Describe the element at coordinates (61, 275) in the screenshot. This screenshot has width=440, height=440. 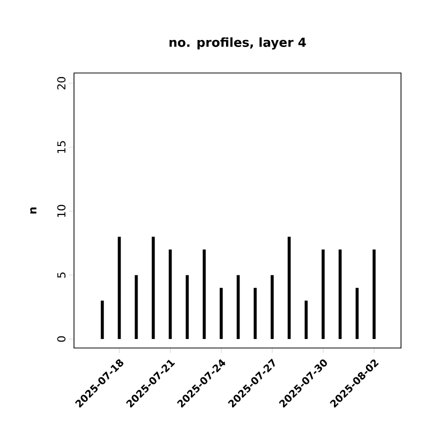
I see `y-tick-label: 5` at that location.